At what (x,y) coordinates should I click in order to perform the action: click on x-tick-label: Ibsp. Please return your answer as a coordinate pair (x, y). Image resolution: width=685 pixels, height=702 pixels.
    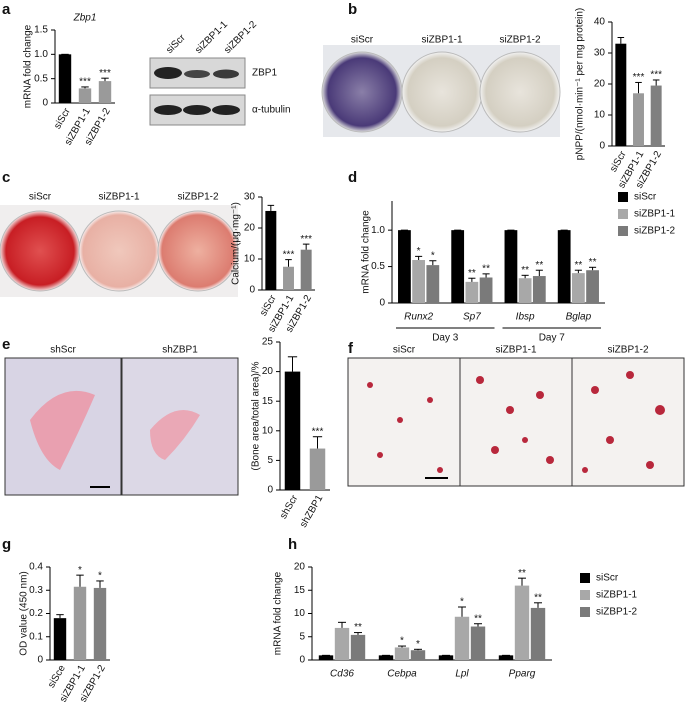
    Looking at the image, I should click on (525, 317).